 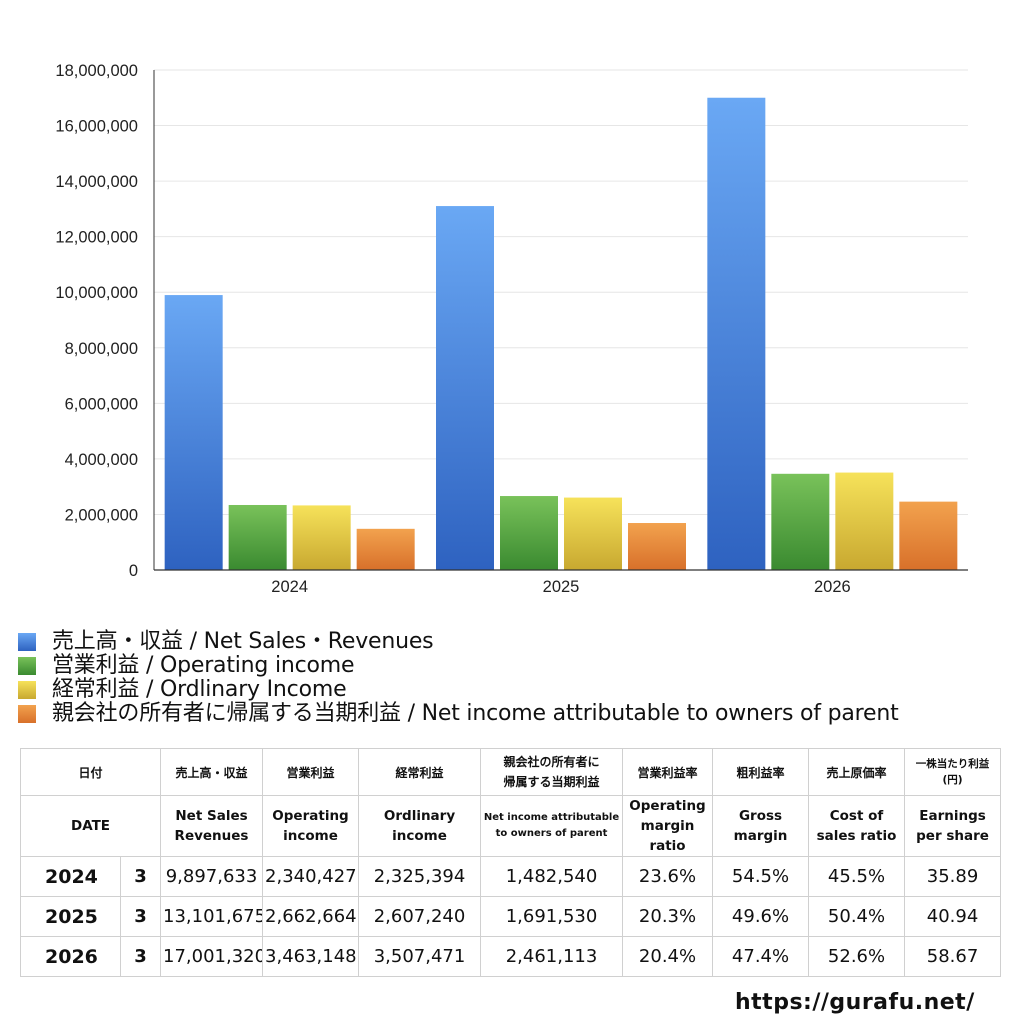 What do you see at coordinates (761, 772) in the screenshot?
I see `th-gross-margin-jp: 粗利益率` at bounding box center [761, 772].